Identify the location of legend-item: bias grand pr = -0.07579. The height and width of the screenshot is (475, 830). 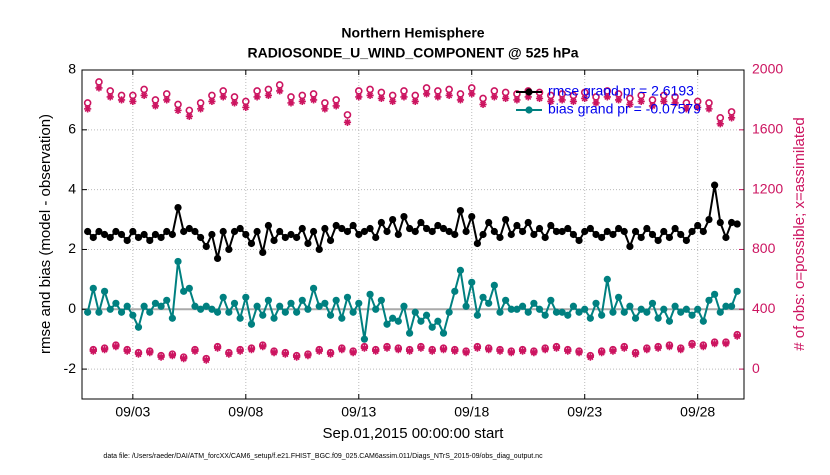
(608, 109).